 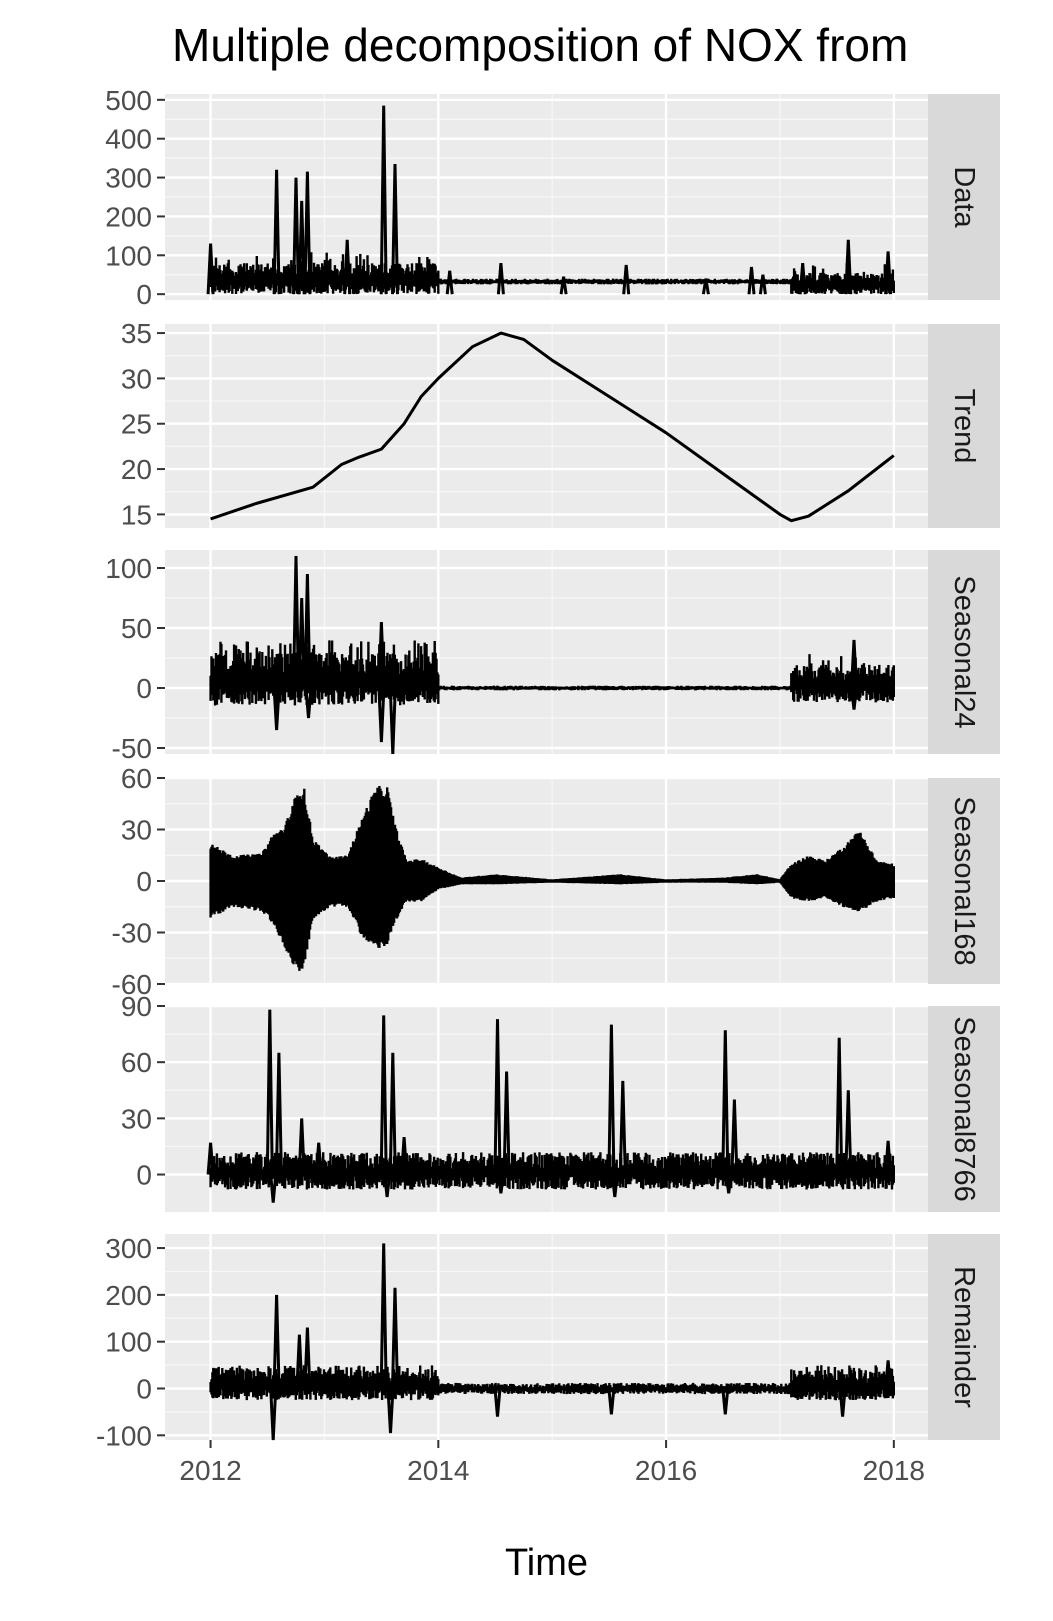 What do you see at coordinates (132, 748) in the screenshot?
I see `y-tick-label: -50` at bounding box center [132, 748].